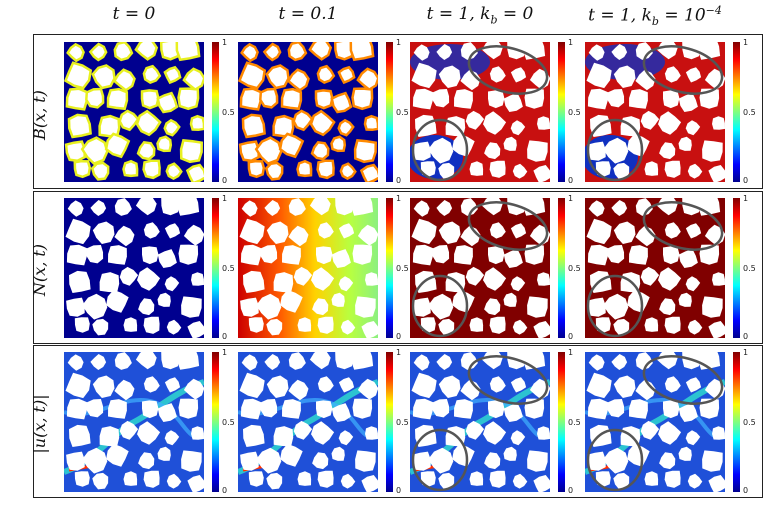 The width and height of the screenshot is (778, 506). I want to click on colorbar-tick-bottom: 0, so click(399, 180).